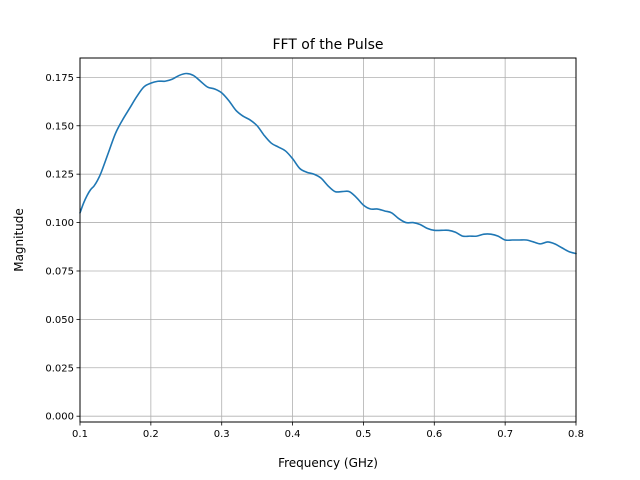 The height and width of the screenshot is (480, 640). What do you see at coordinates (327, 45) in the screenshot?
I see `chart-title: FFT of the Pulse` at bounding box center [327, 45].